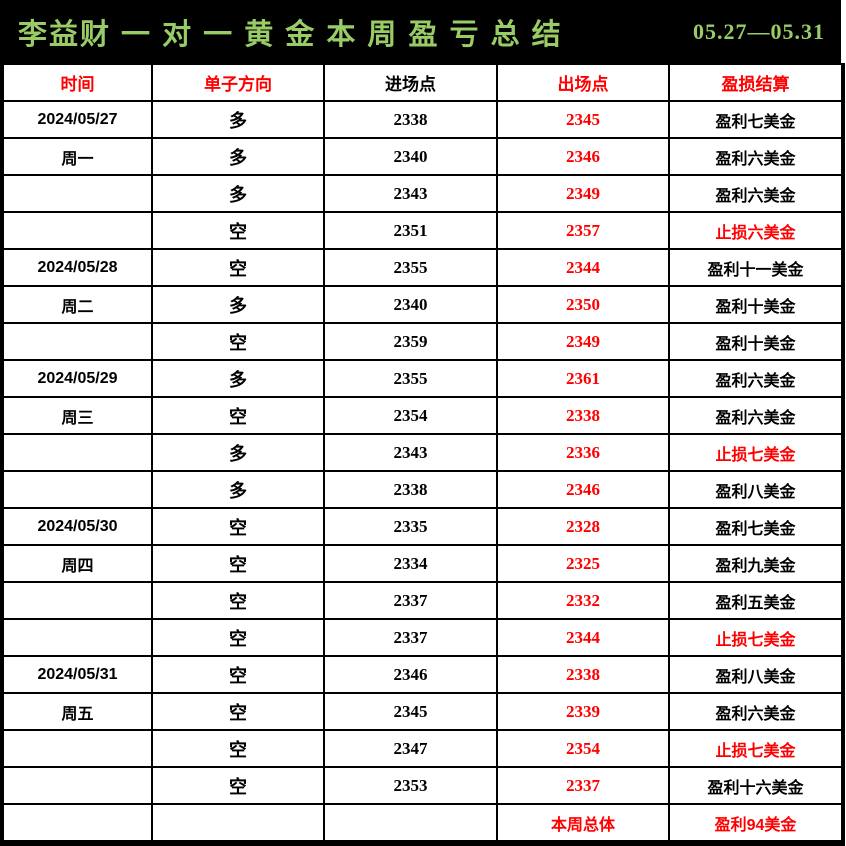  What do you see at coordinates (77, 304) in the screenshot?
I see `cell-time: 周二` at bounding box center [77, 304].